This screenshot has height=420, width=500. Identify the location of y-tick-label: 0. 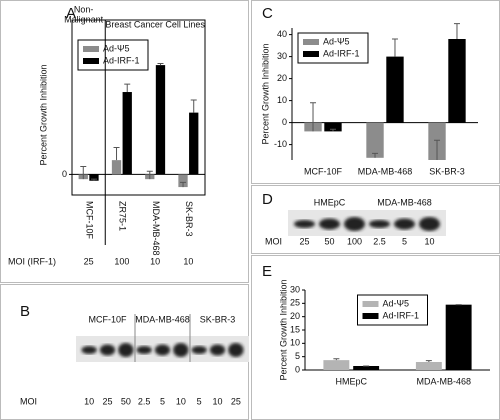
(64, 174).